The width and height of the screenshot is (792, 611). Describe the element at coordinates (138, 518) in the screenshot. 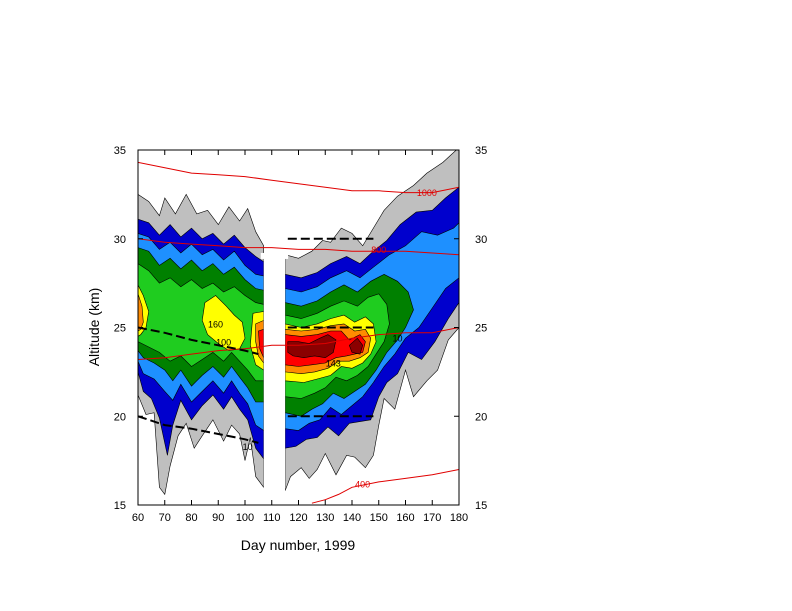

I see `x-tick-label: 60` at that location.